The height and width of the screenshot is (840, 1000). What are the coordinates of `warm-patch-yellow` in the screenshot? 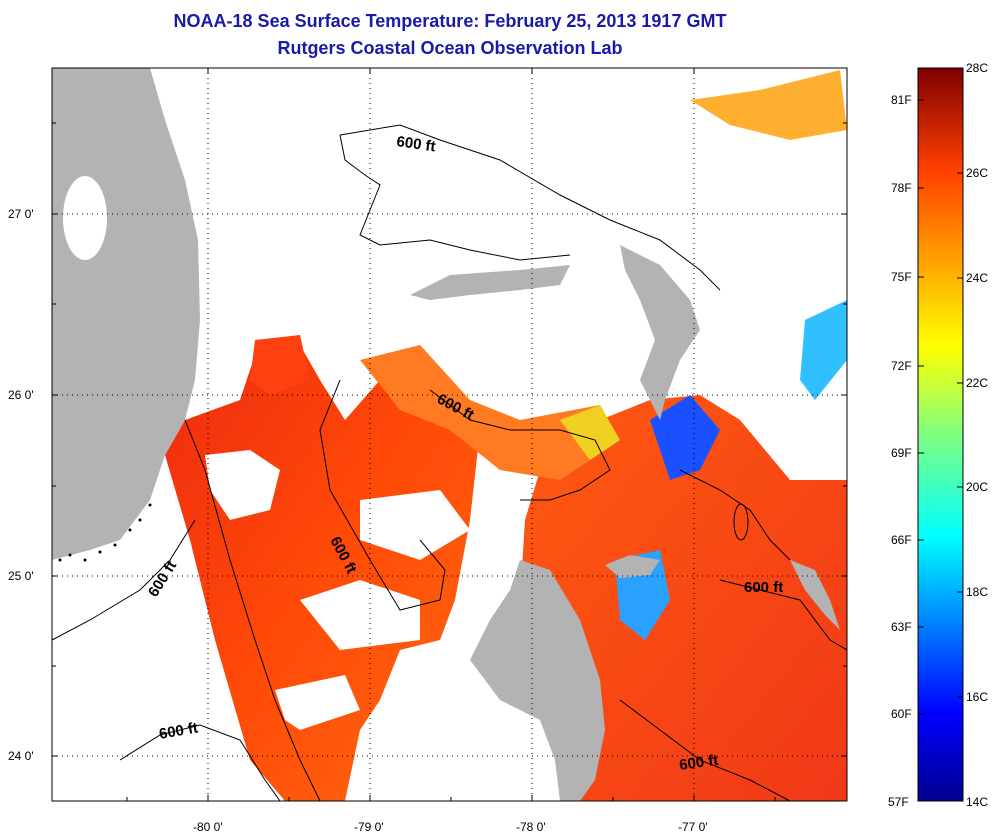 It's located at (590, 432).